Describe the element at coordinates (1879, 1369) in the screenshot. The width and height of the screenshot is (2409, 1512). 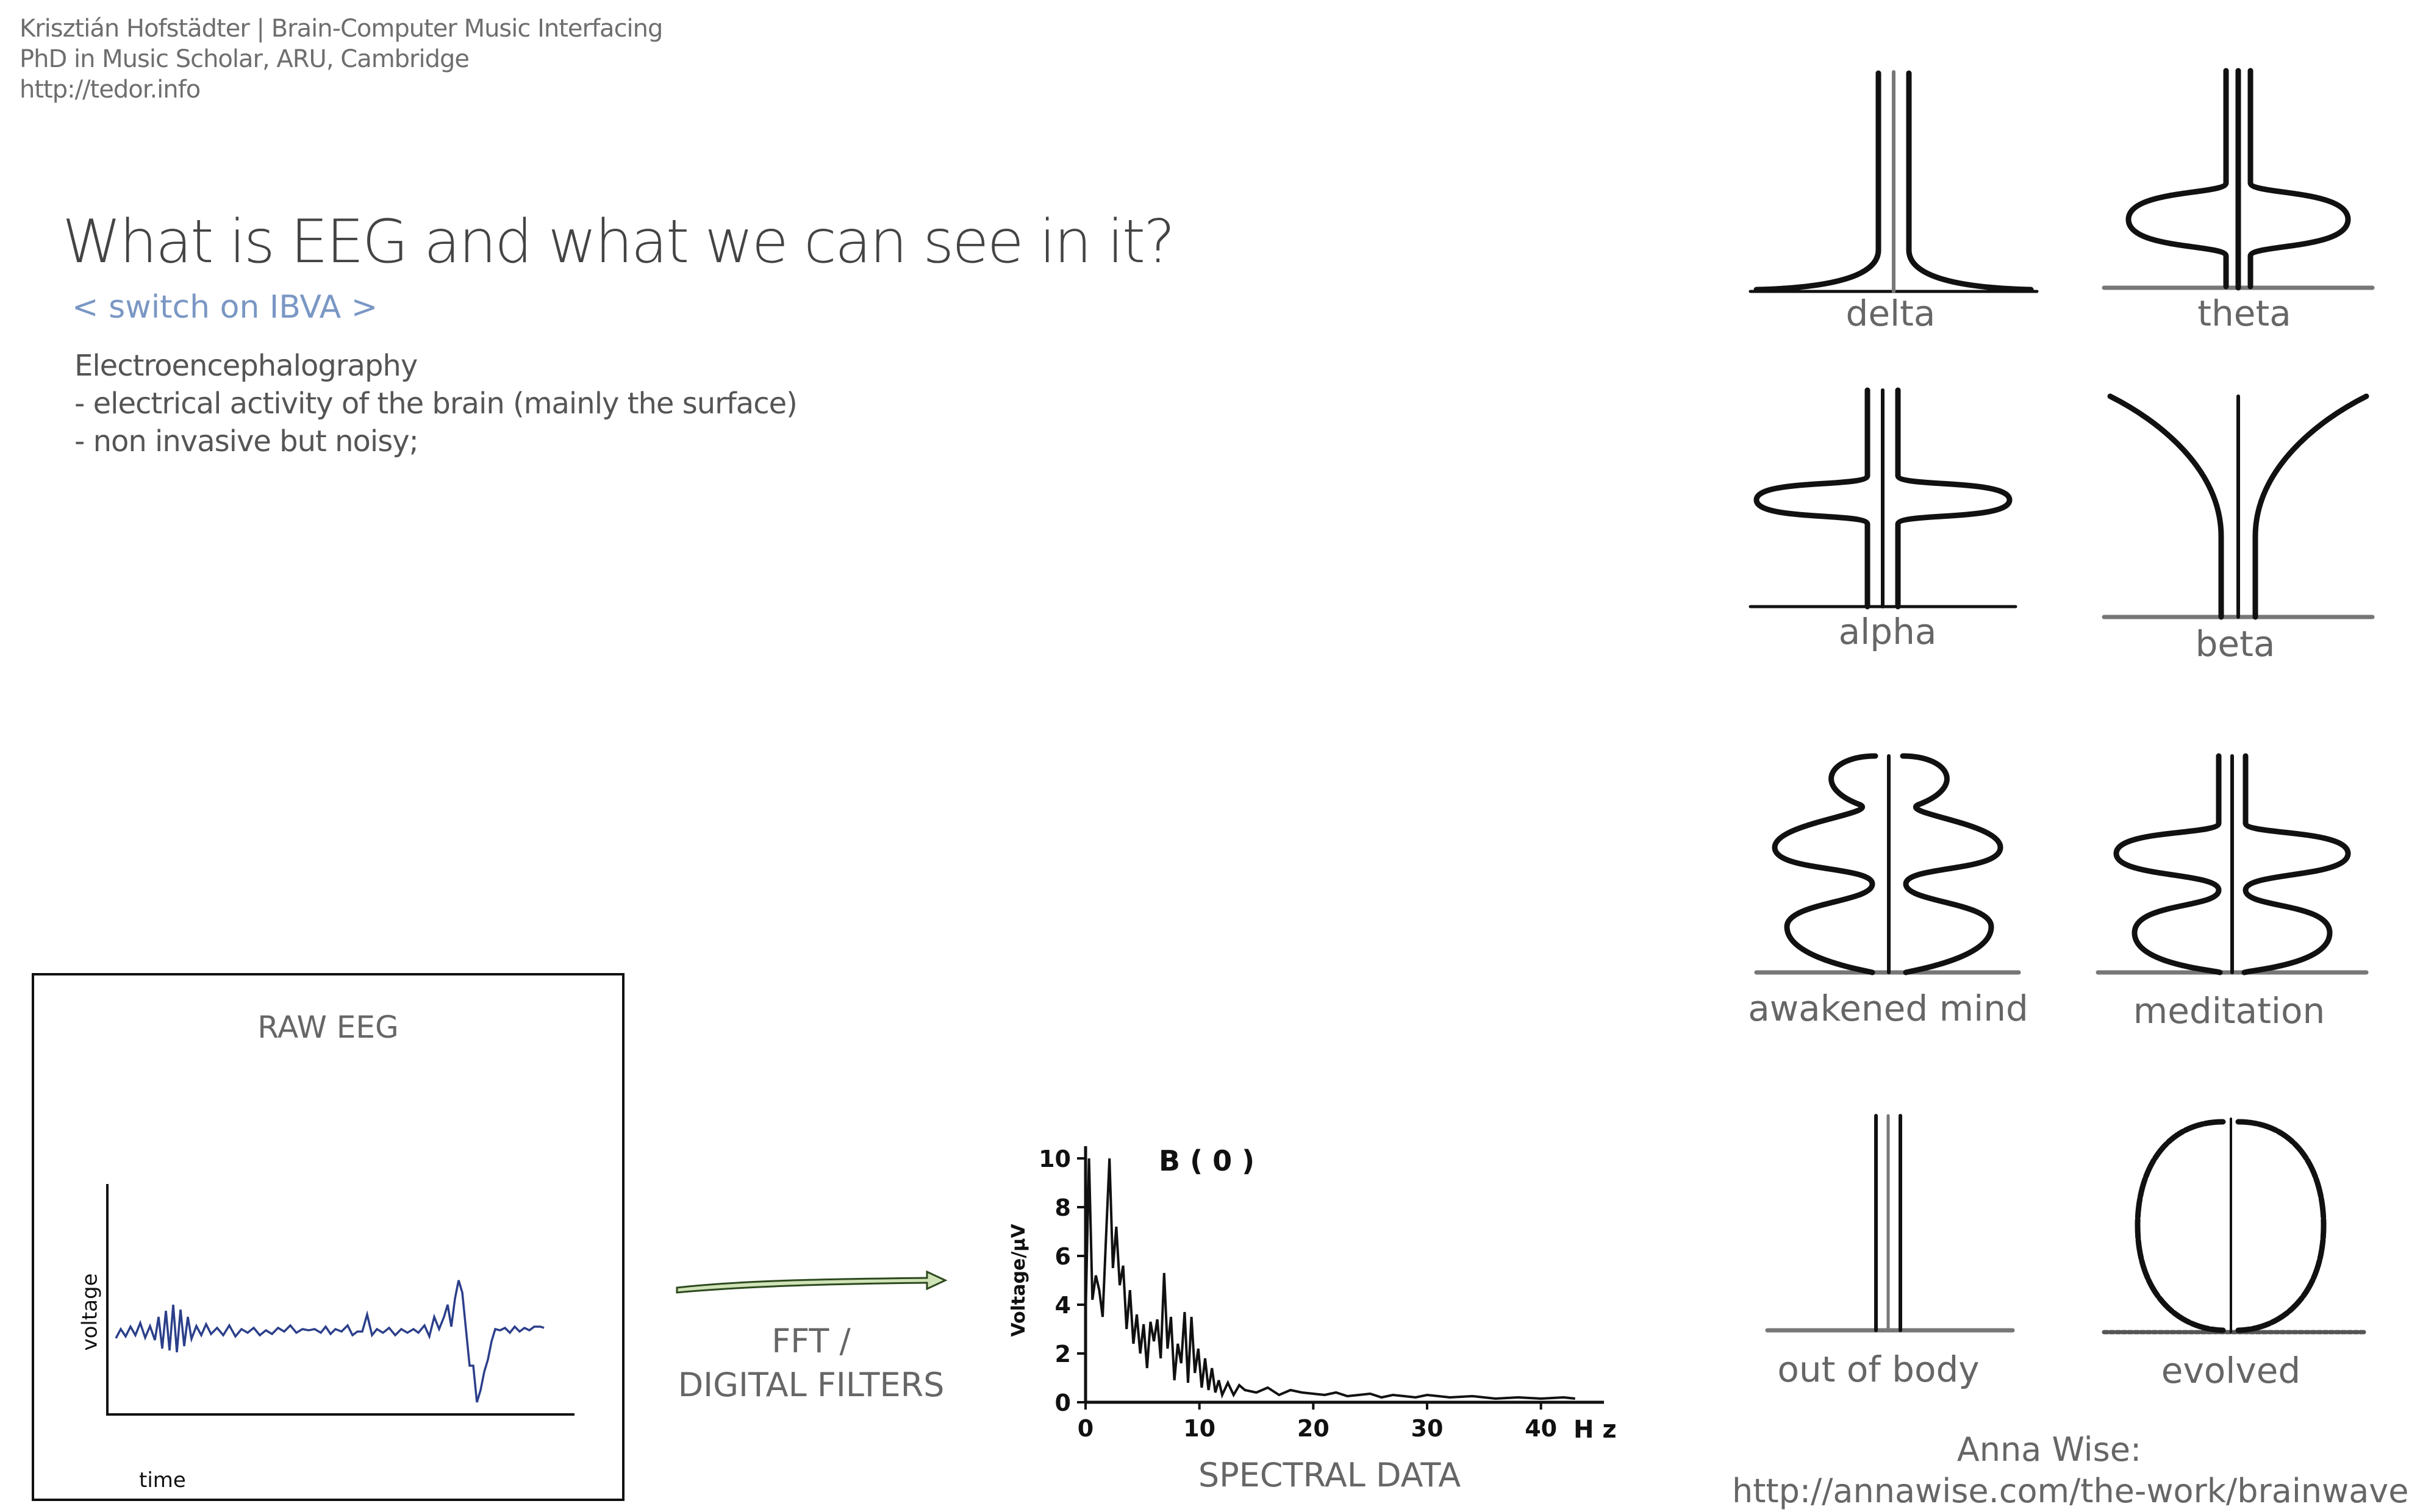
I see `wave-label-out-of-body: out of body` at that location.